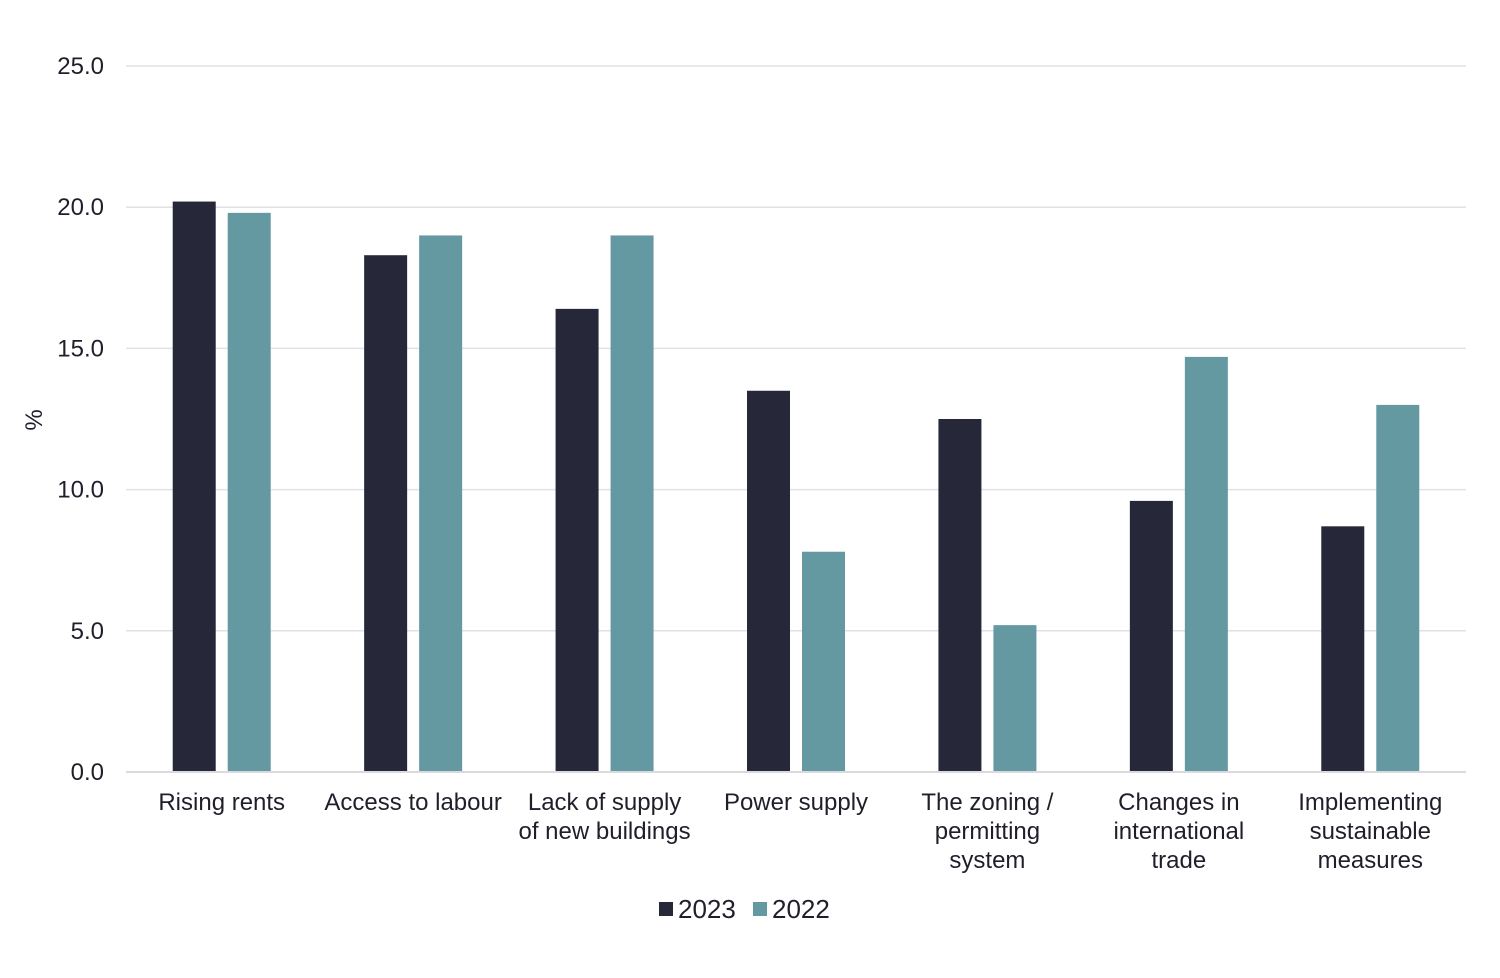 The width and height of the screenshot is (1500, 978). What do you see at coordinates (1178, 831) in the screenshot?
I see `x-category-label: international` at bounding box center [1178, 831].